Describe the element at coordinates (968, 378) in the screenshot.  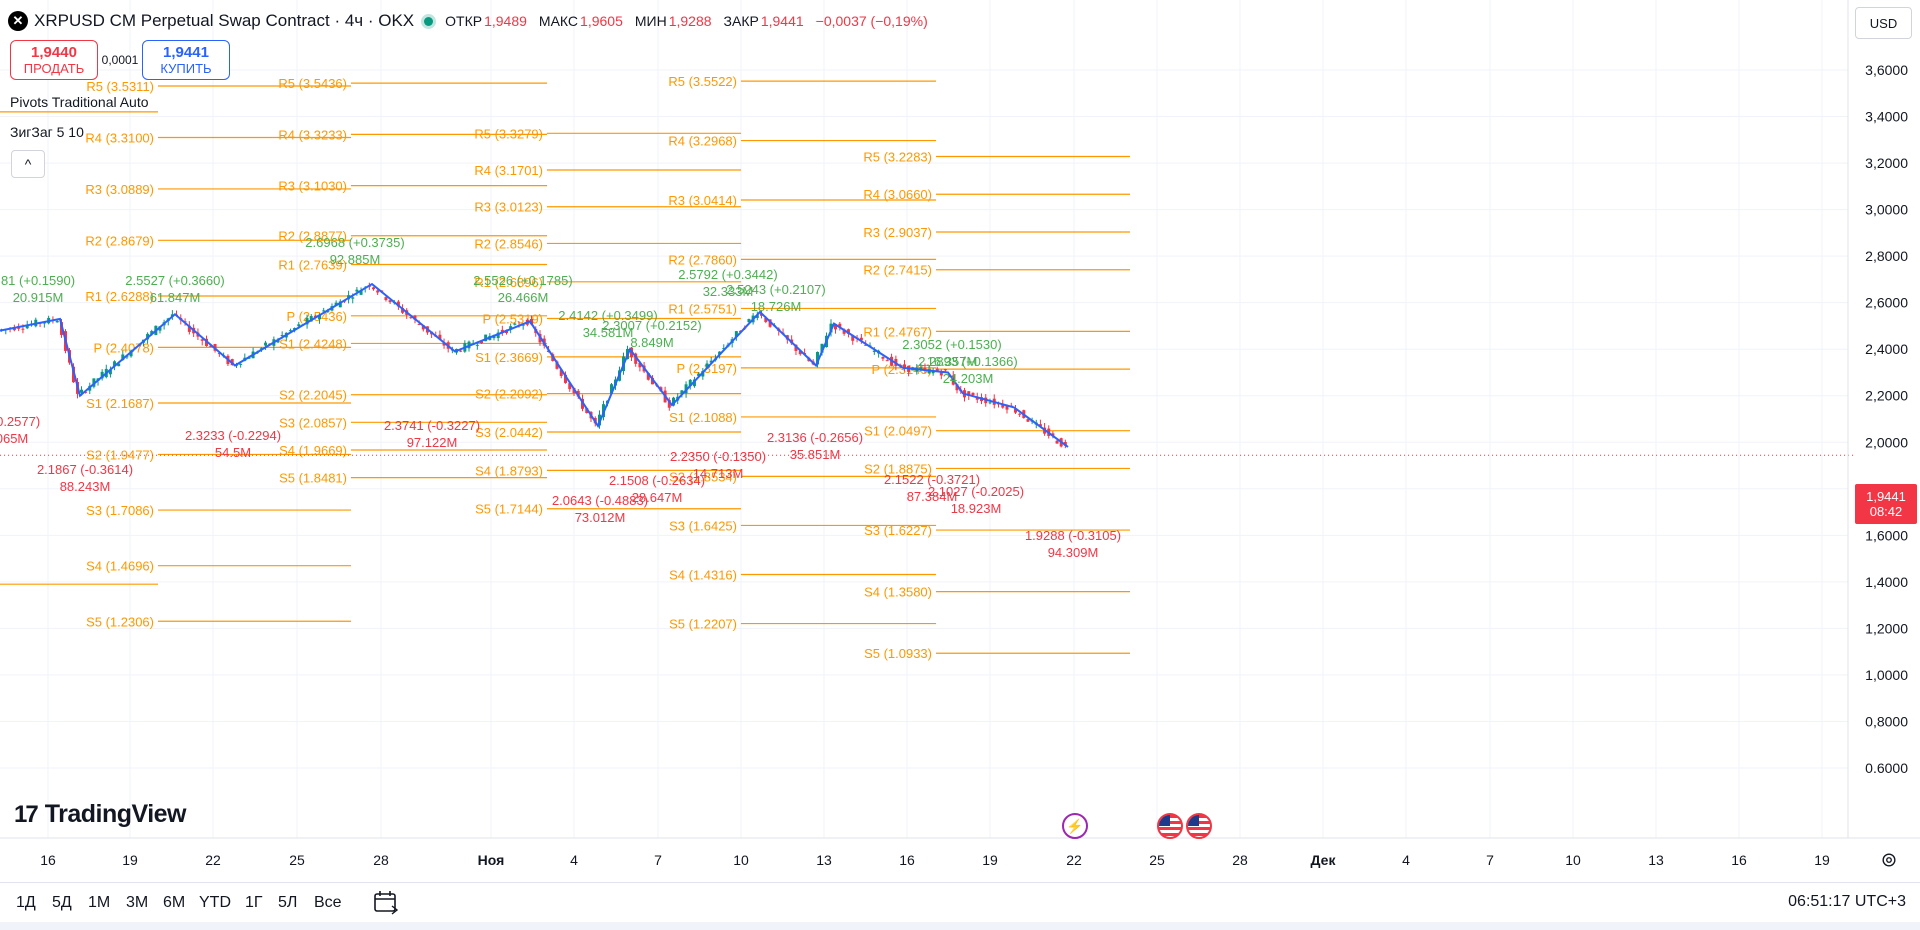
I see `zigzag-volume-label: 24.203M` at that location.